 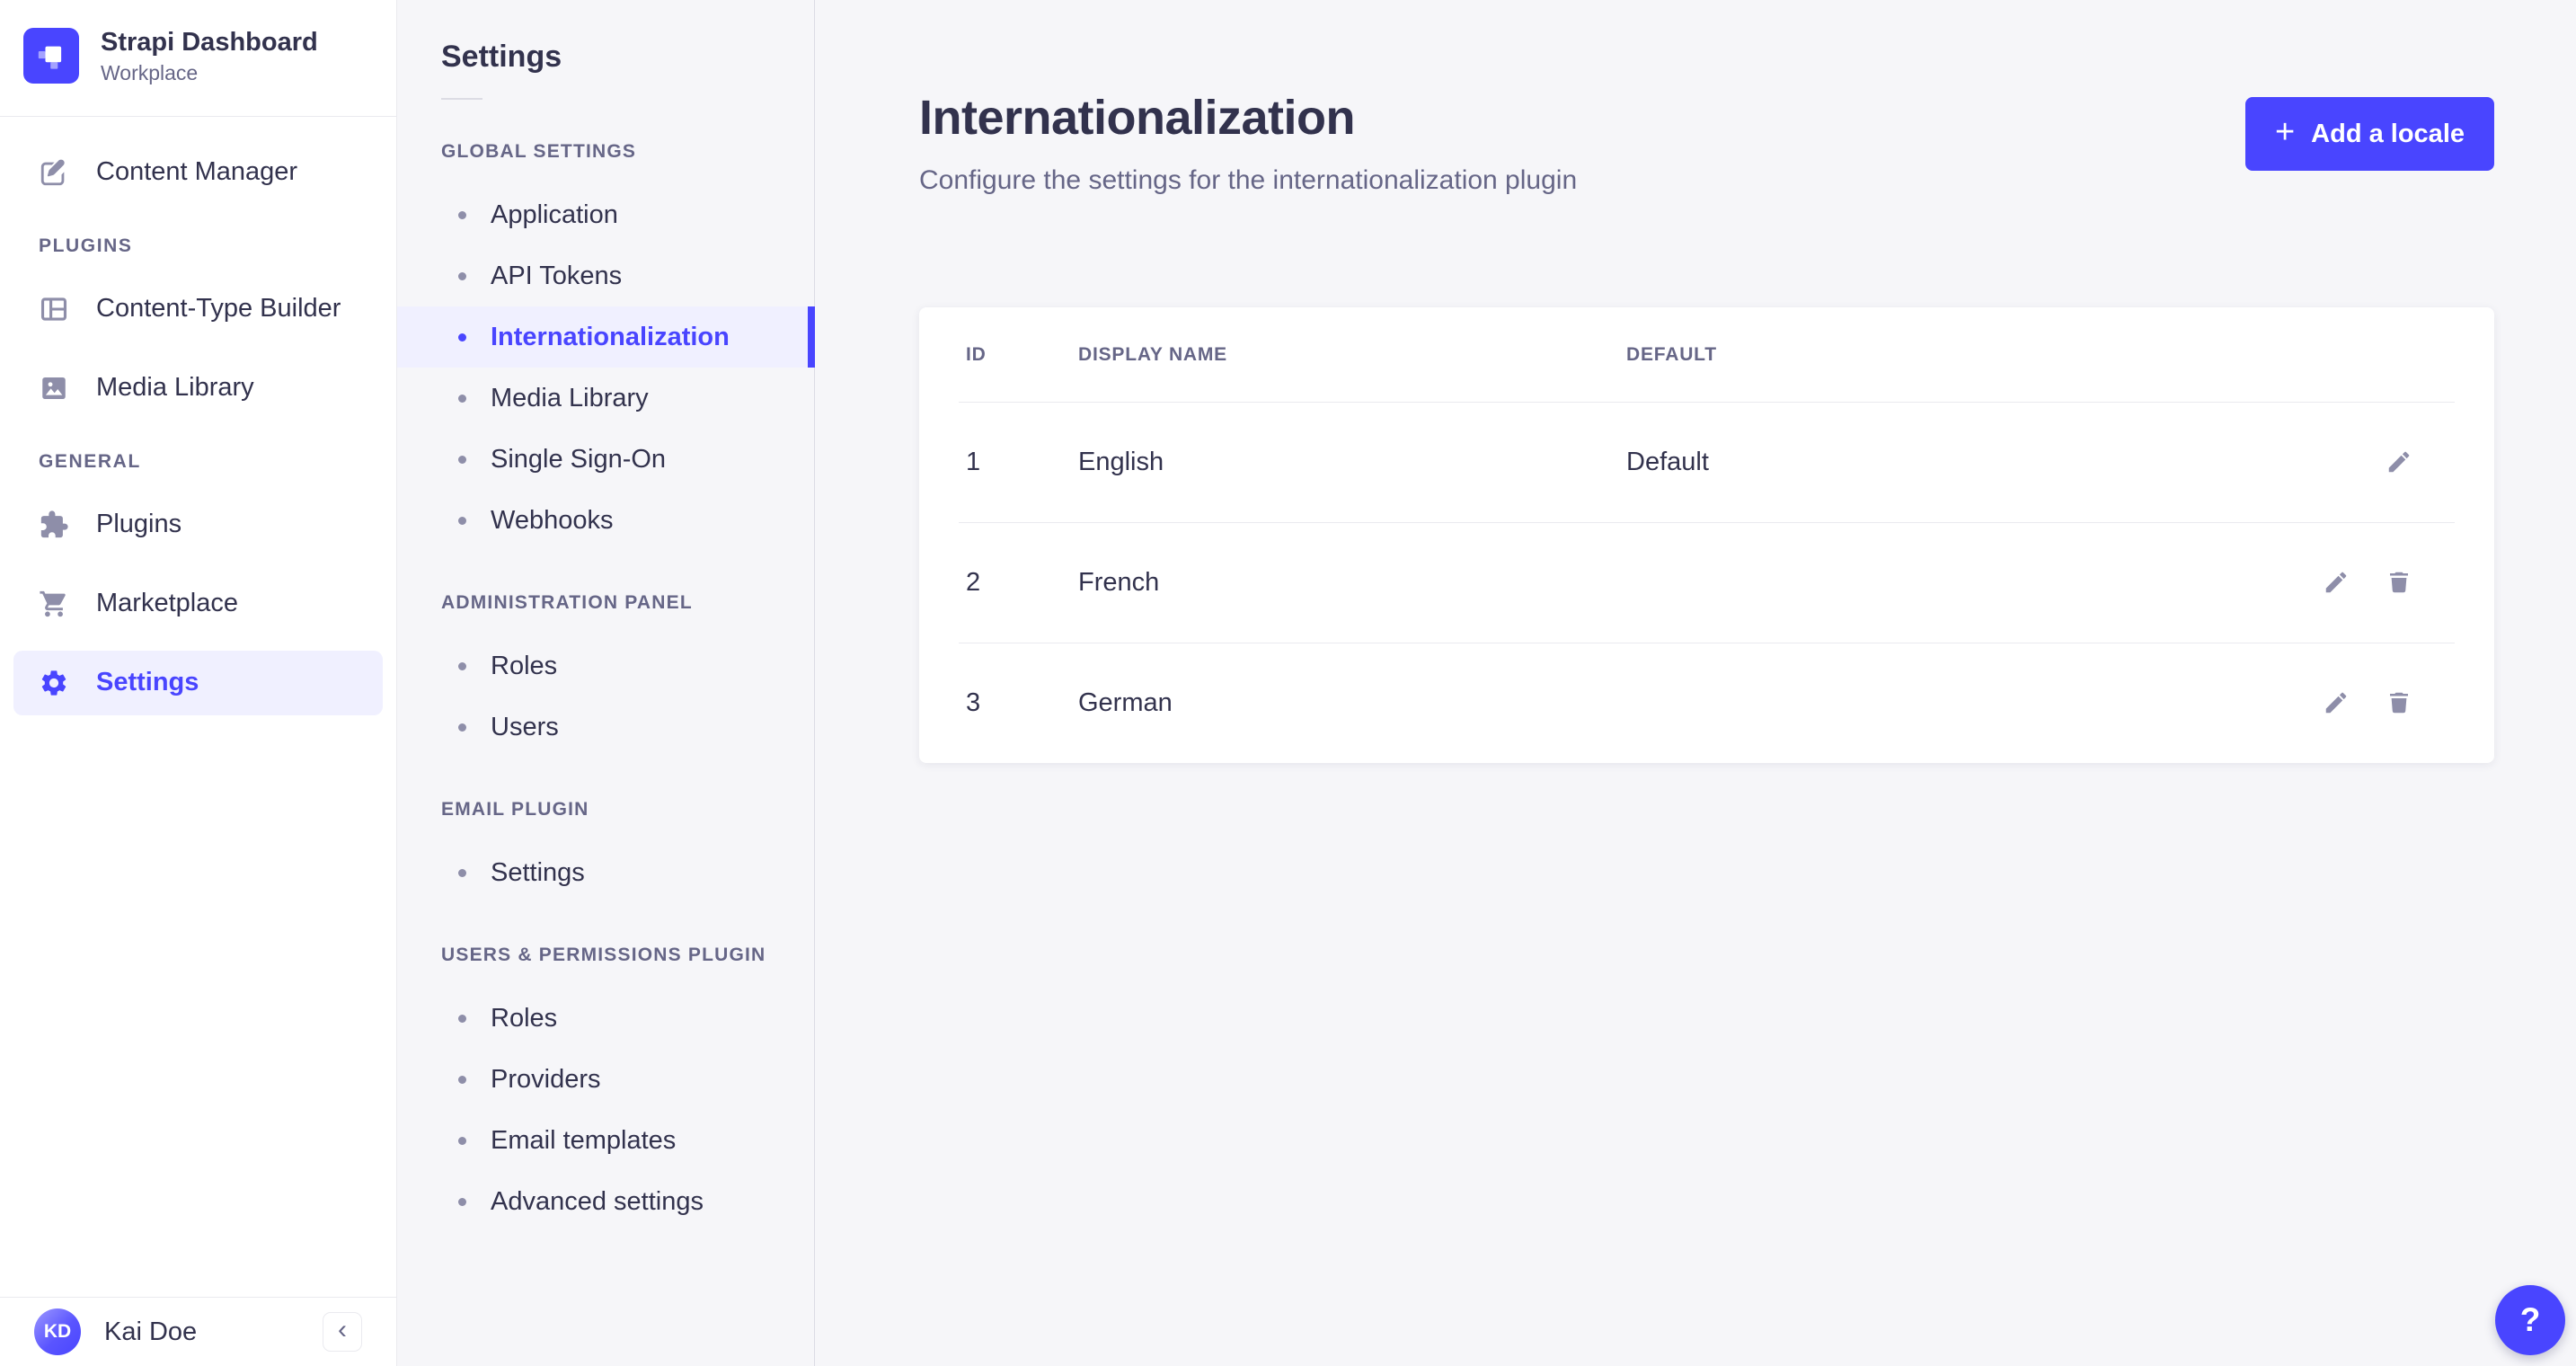 What do you see at coordinates (973, 702) in the screenshot?
I see `cell-id: 3` at bounding box center [973, 702].